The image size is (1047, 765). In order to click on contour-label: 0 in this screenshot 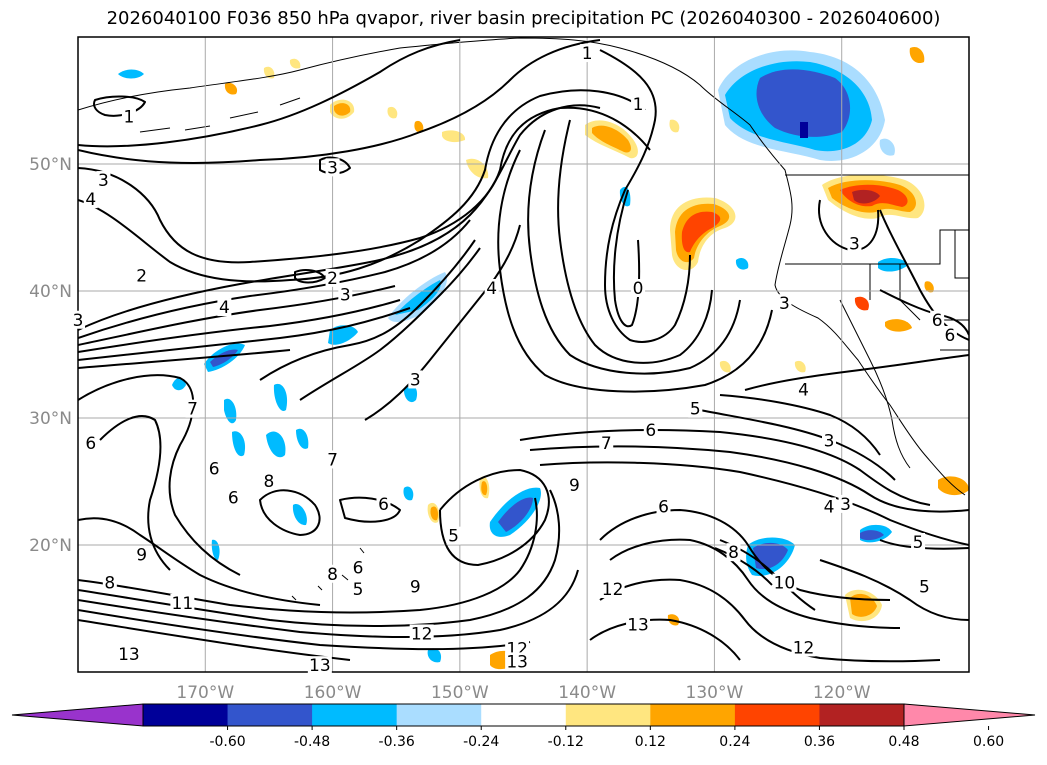, I will do `click(638, 289)`.